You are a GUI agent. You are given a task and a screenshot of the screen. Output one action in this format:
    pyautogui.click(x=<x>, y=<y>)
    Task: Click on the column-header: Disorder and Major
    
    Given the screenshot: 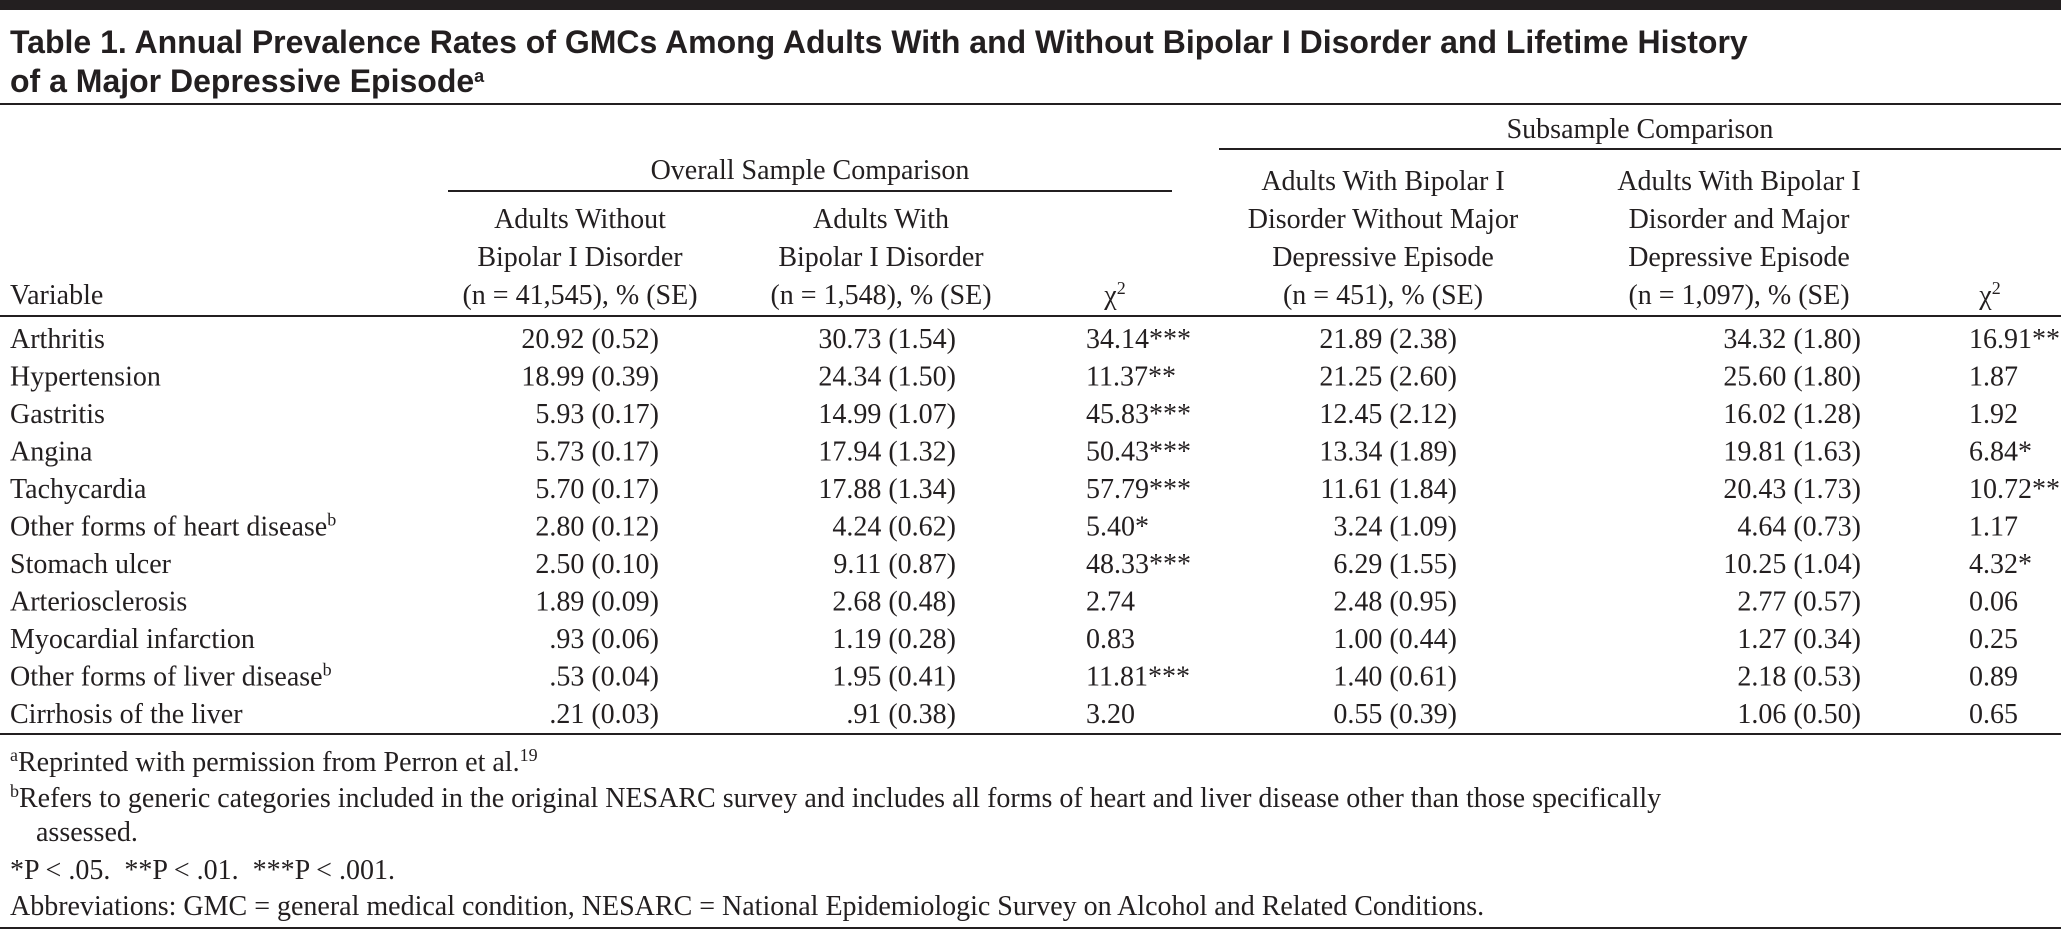 What is the action you would take?
    pyautogui.click(x=1740, y=219)
    